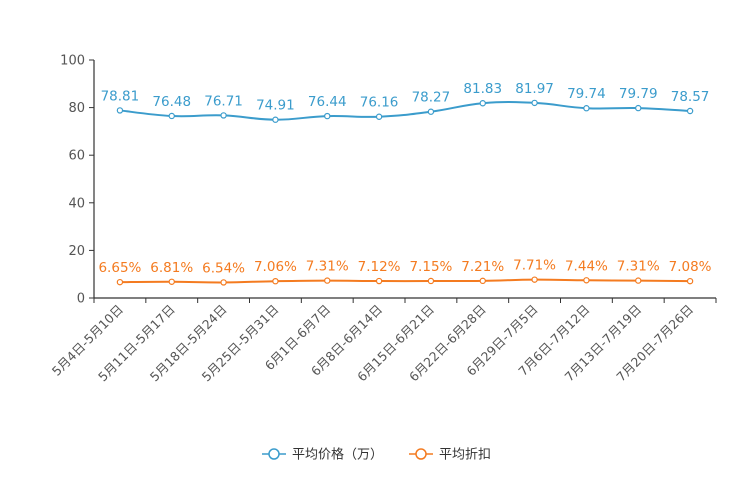 The width and height of the screenshot is (744, 496). Describe the element at coordinates (171, 268) in the screenshot. I see `data-label: 6.81%` at that location.